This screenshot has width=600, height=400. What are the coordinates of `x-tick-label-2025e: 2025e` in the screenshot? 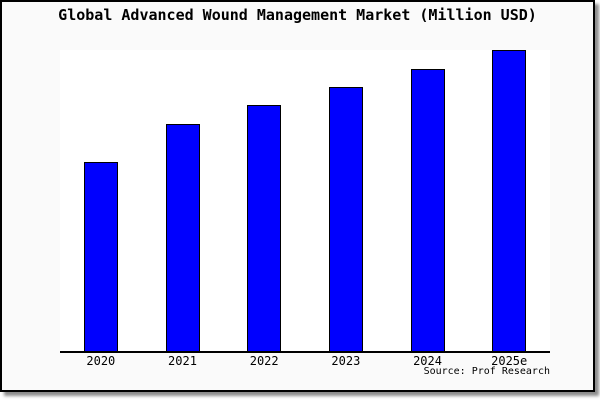 It's located at (509, 361).